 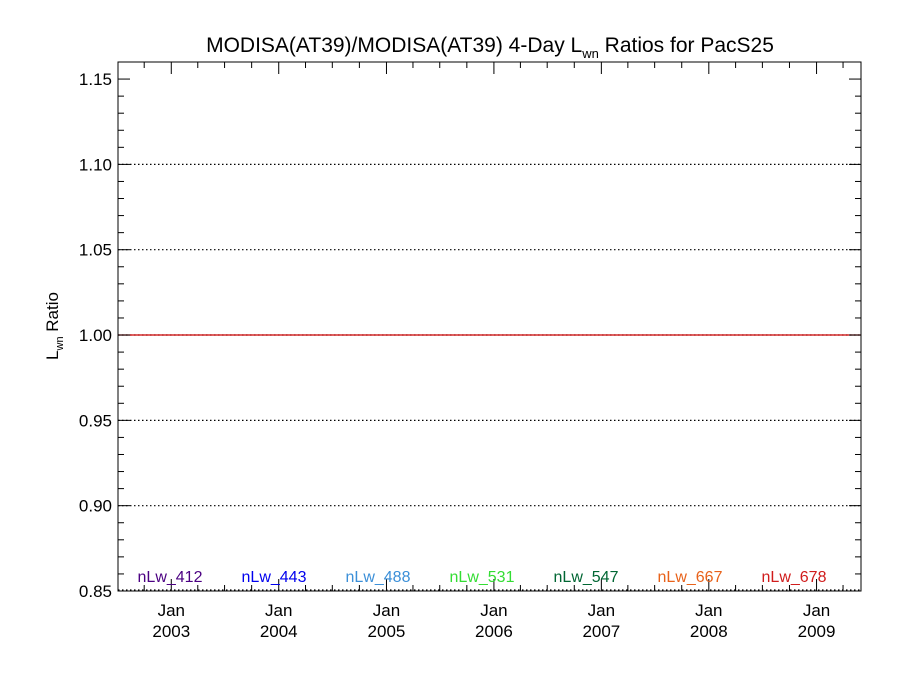 What do you see at coordinates (274, 577) in the screenshot?
I see `legend-entry: nLw_443` at bounding box center [274, 577].